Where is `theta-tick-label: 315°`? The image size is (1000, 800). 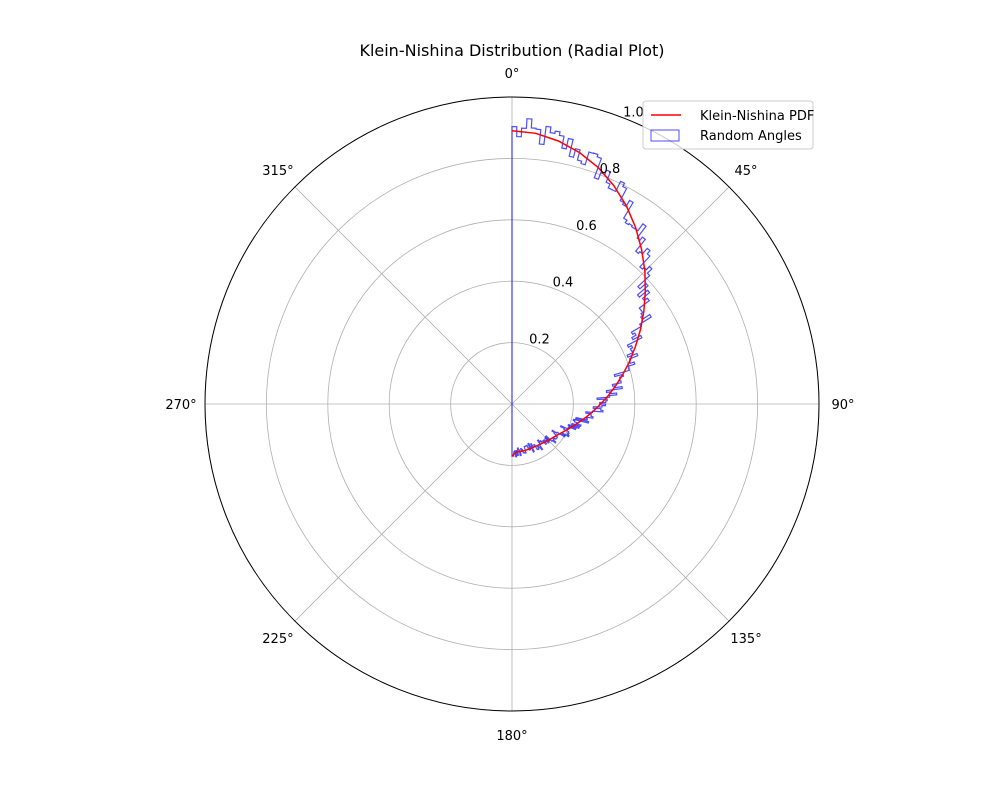
theta-tick-label: 315° is located at coordinates (277, 171).